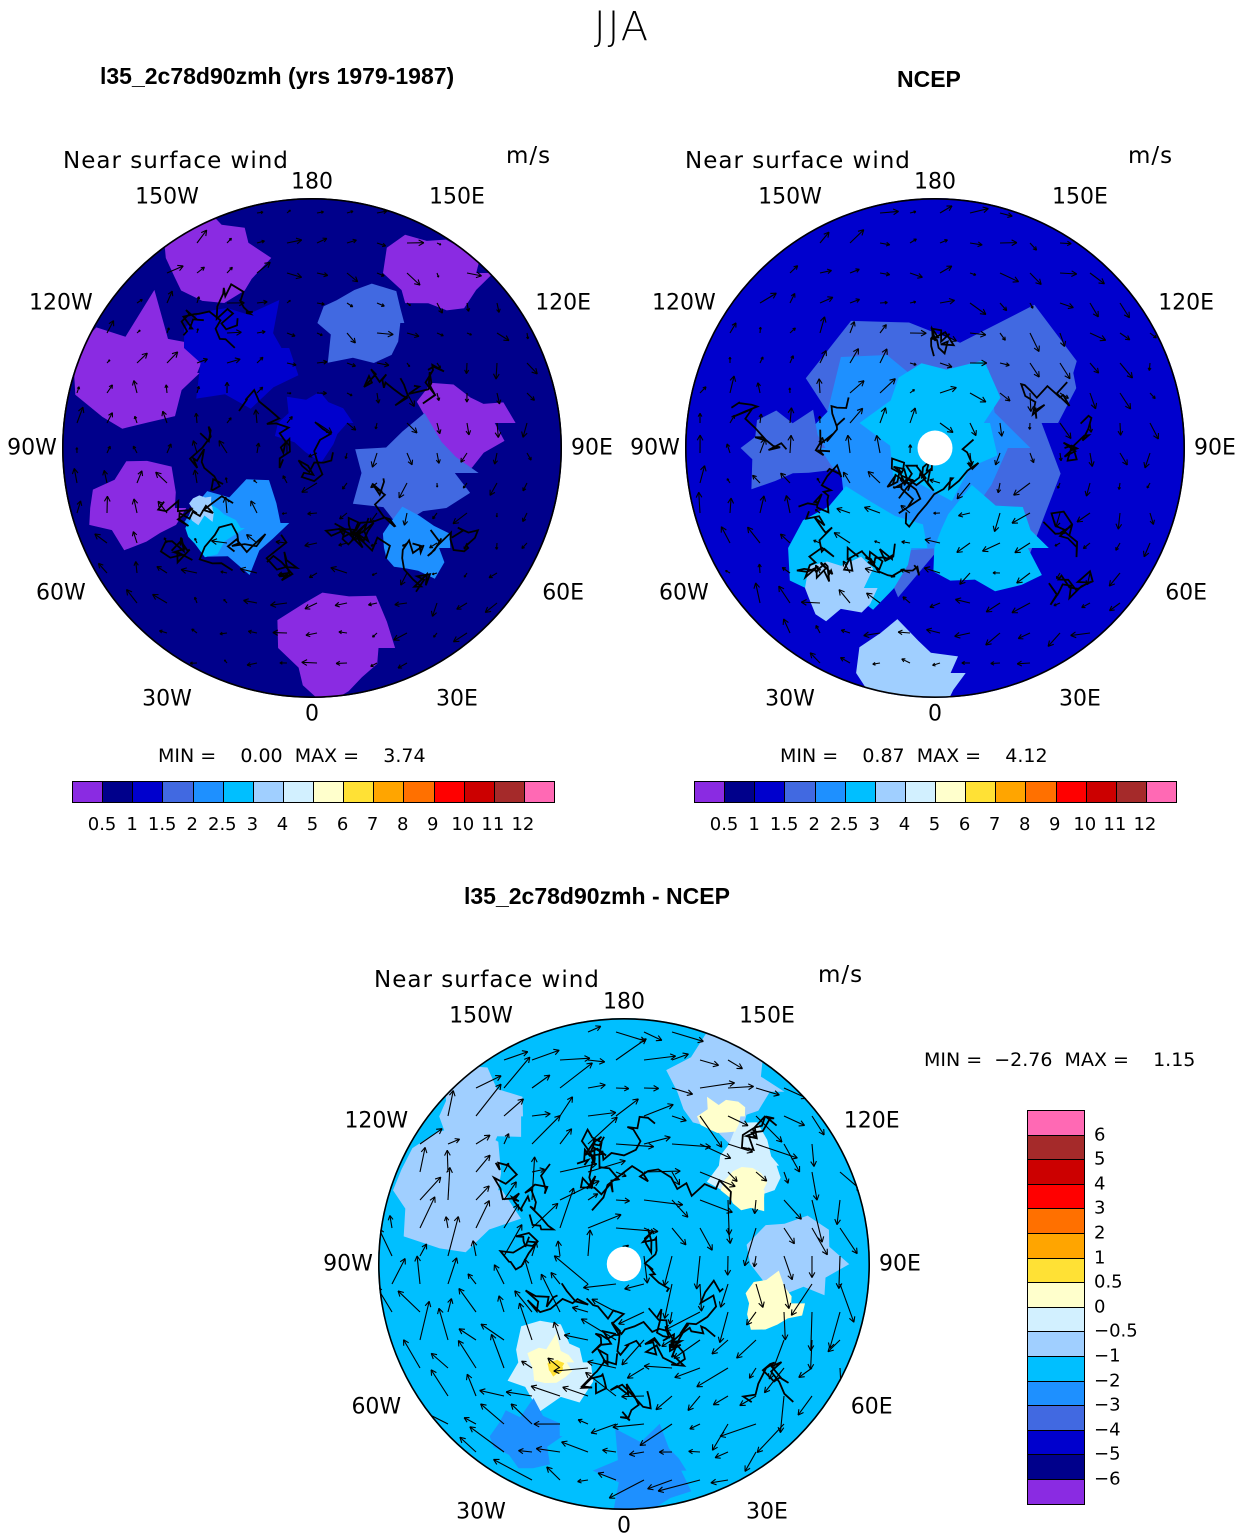  What do you see at coordinates (1060, 1060) in the screenshot?
I see `min-max-diff: MIN = −2.76 MAX = 1.15` at bounding box center [1060, 1060].